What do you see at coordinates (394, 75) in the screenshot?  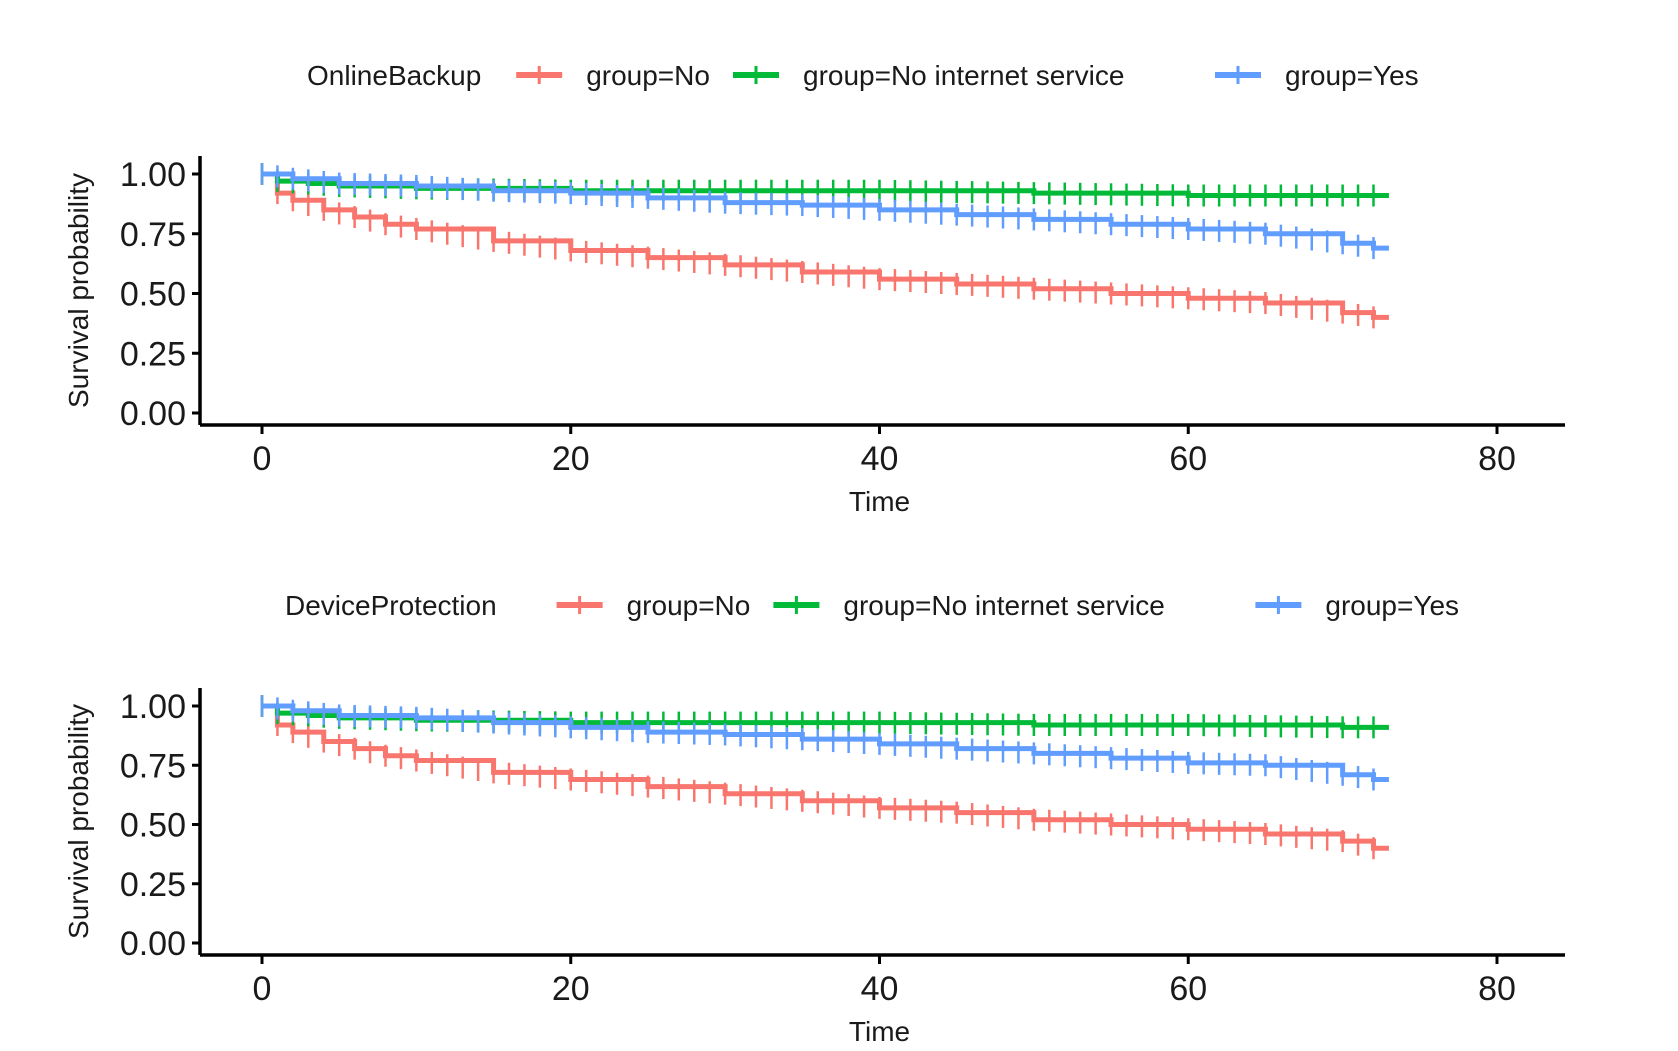 I see `legend-title: OnlineBackup` at bounding box center [394, 75].